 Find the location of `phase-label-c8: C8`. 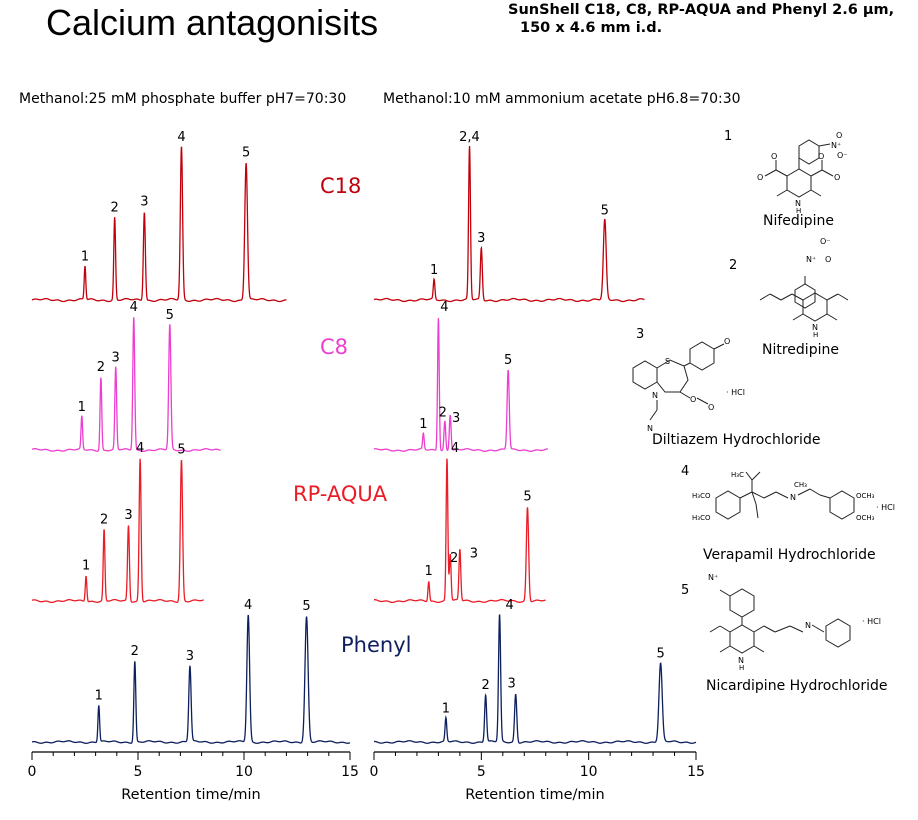

phase-label-c8: C8 is located at coordinates (334, 347).